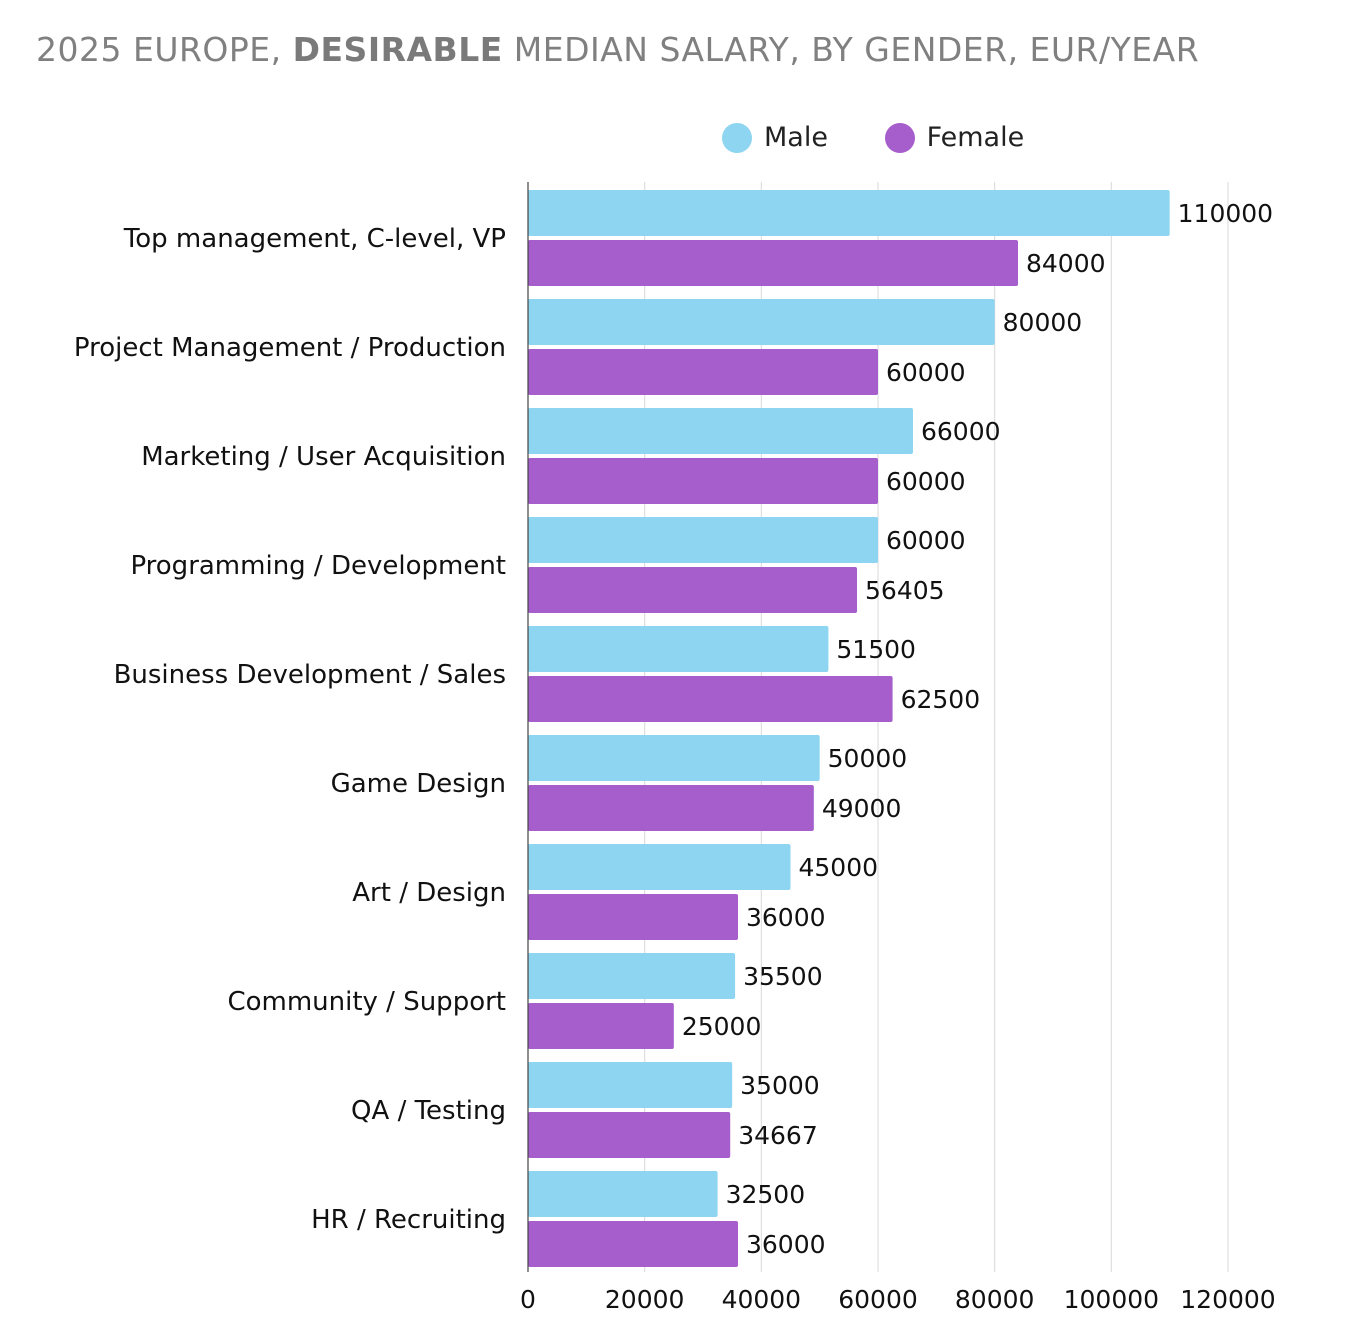 Image resolution: width=1348 pixels, height=1338 pixels. I want to click on x-tick-label-0: 0, so click(528, 1299).